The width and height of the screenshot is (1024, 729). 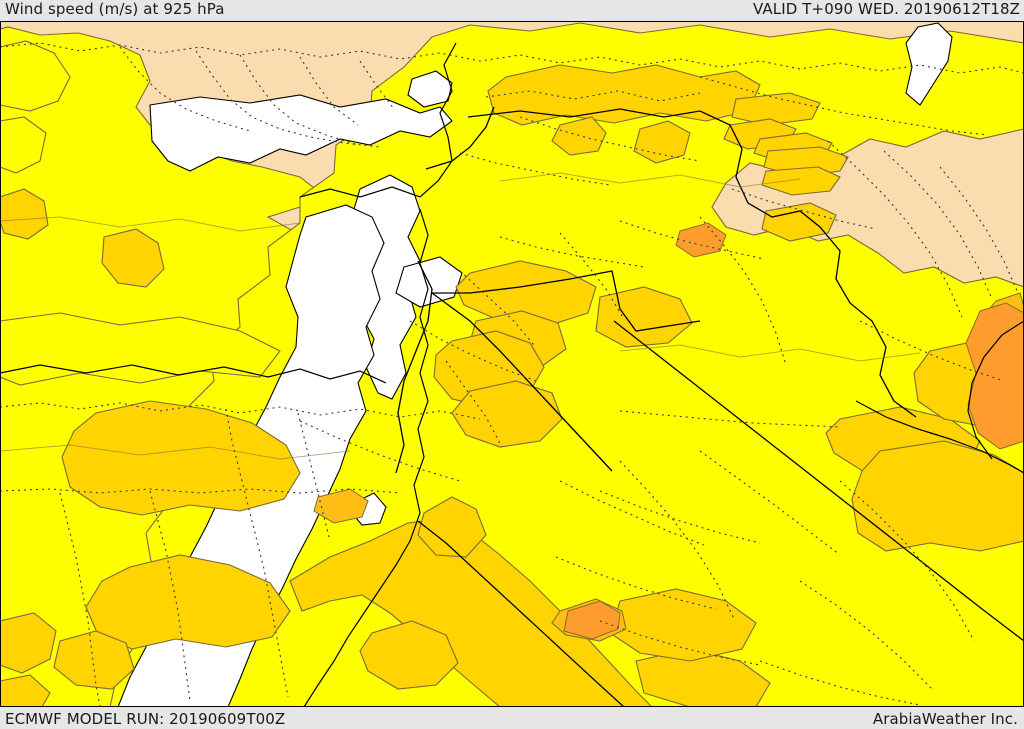 I want to click on gold-egypt-sw, so click(x=94, y=660).